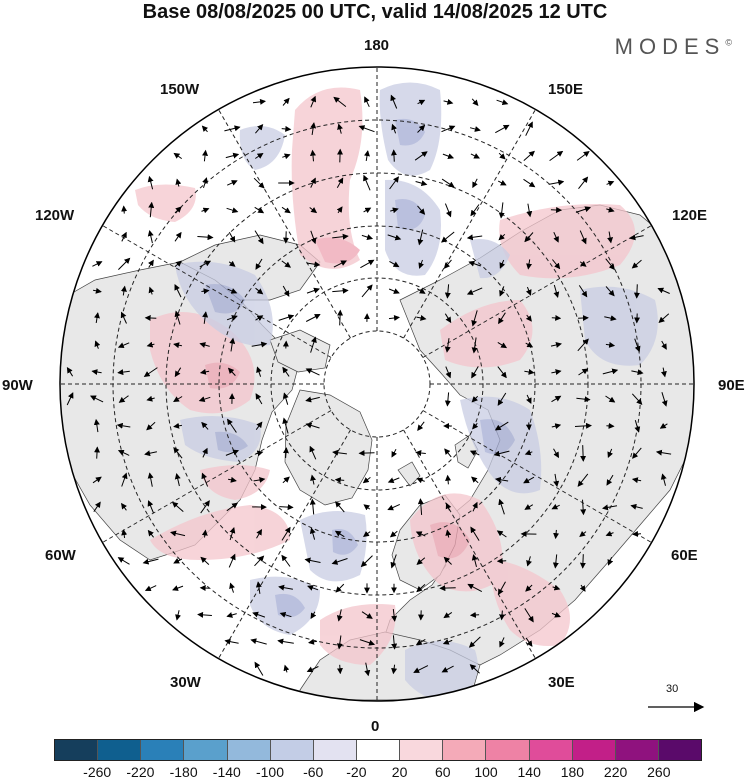 This screenshot has width=750, height=783. Describe the element at coordinates (185, 682) in the screenshot. I see `lon-label-30w: 30W` at that location.